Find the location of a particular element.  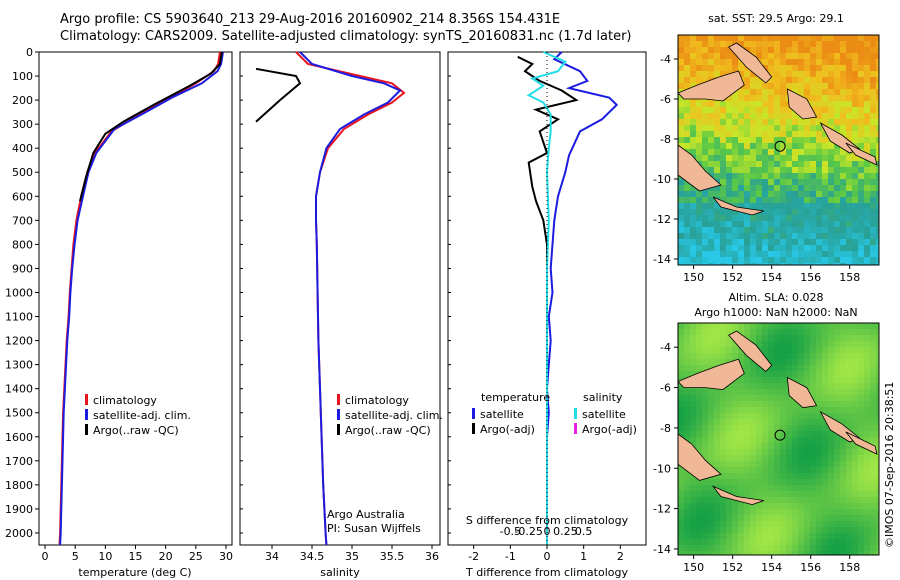

x-tick-label-salinity: 0 is located at coordinates (547, 531).